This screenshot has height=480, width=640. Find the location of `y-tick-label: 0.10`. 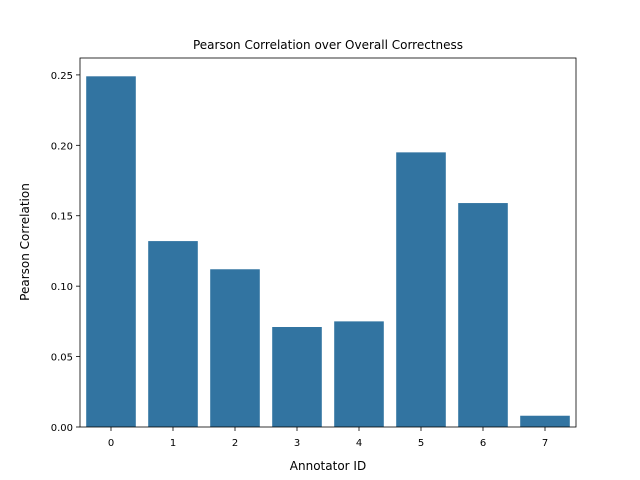

y-tick-label: 0.10 is located at coordinates (62, 287).